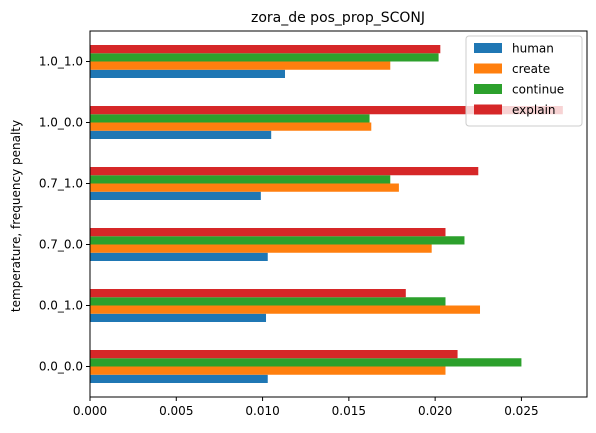 This screenshot has height=433, width=596. Describe the element at coordinates (338, 18) in the screenshot. I see `chart-title: zora_de pos_prop_SCONJ` at that location.